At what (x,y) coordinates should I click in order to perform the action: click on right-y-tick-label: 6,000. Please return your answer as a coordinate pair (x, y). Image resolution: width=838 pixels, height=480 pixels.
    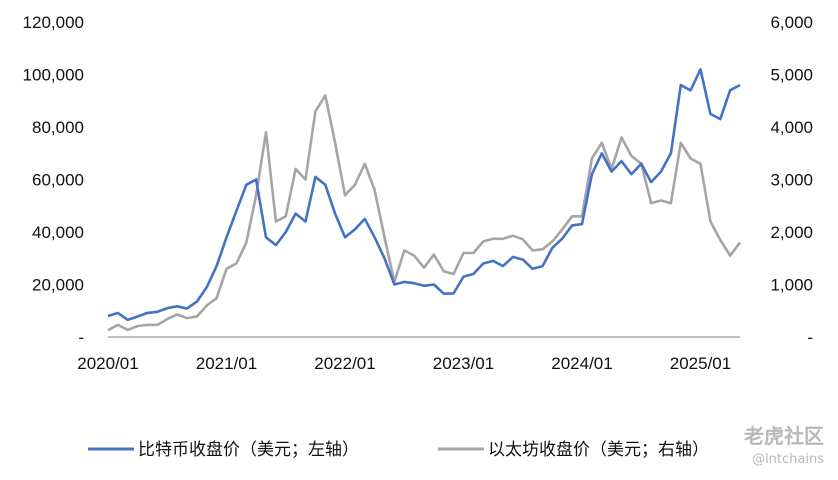
    Looking at the image, I should click on (791, 22).